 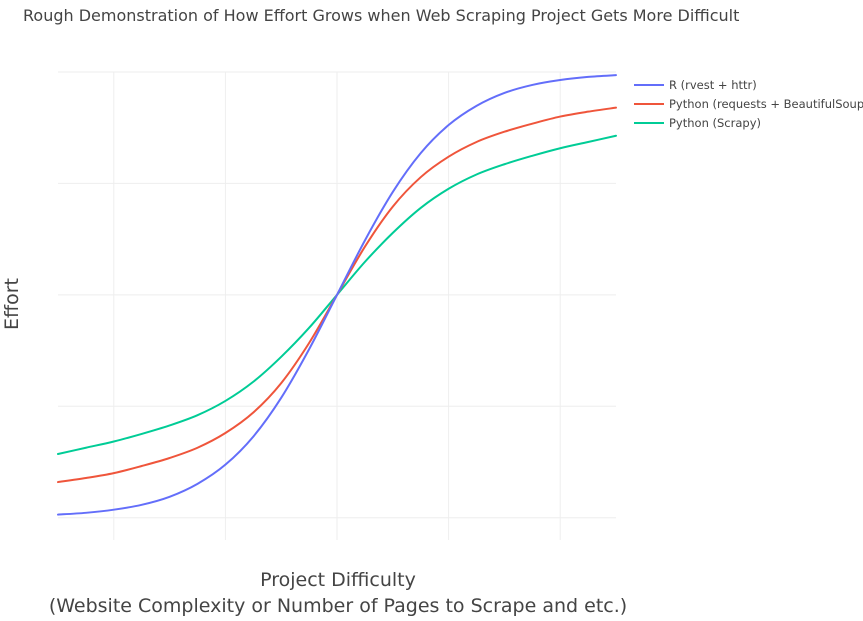 I want to click on legend-label-python-requests-beautifulsoup: Python (requests + BeautifulSoup), so click(x=766, y=104).